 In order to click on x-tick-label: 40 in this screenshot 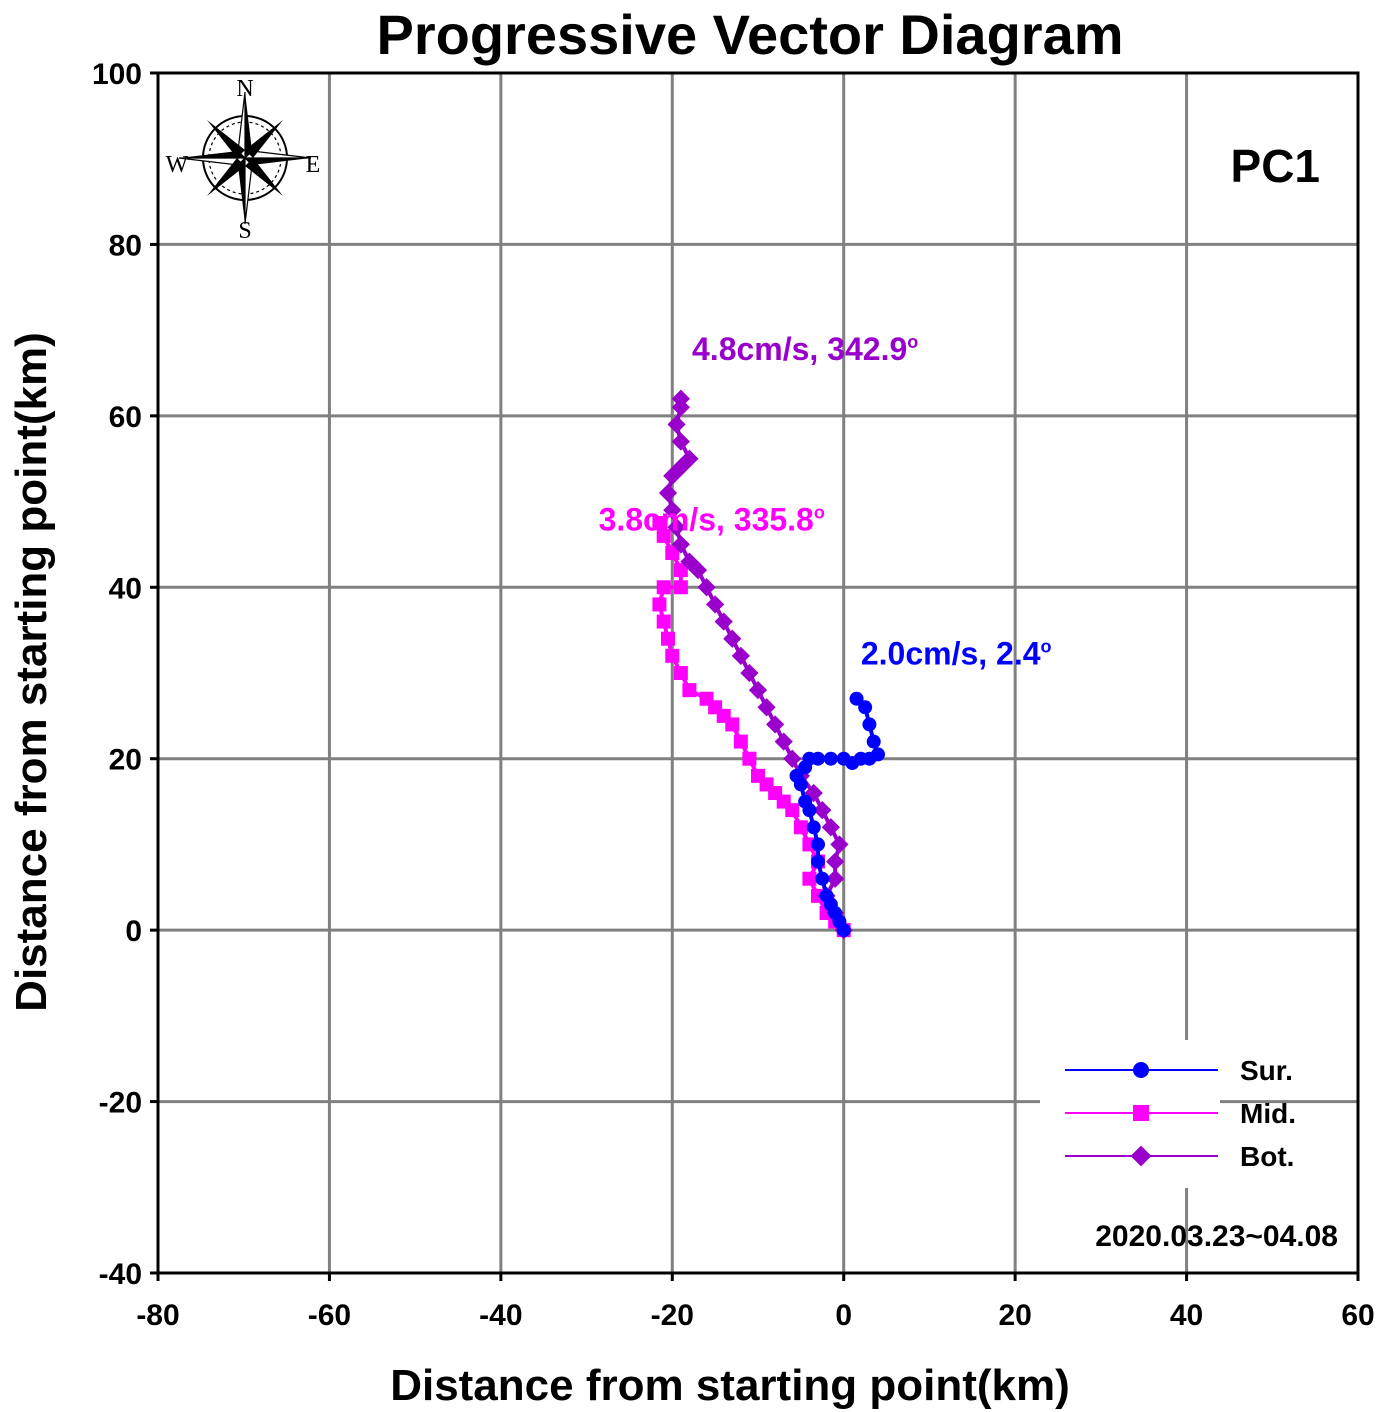, I will do `click(1186, 1315)`.